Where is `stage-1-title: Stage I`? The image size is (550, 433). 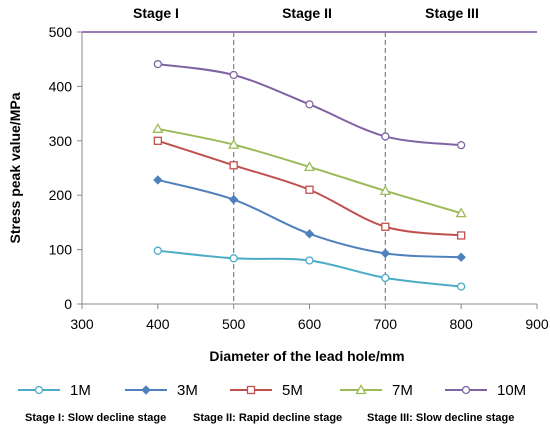 stage-1-title: Stage I is located at coordinates (156, 13).